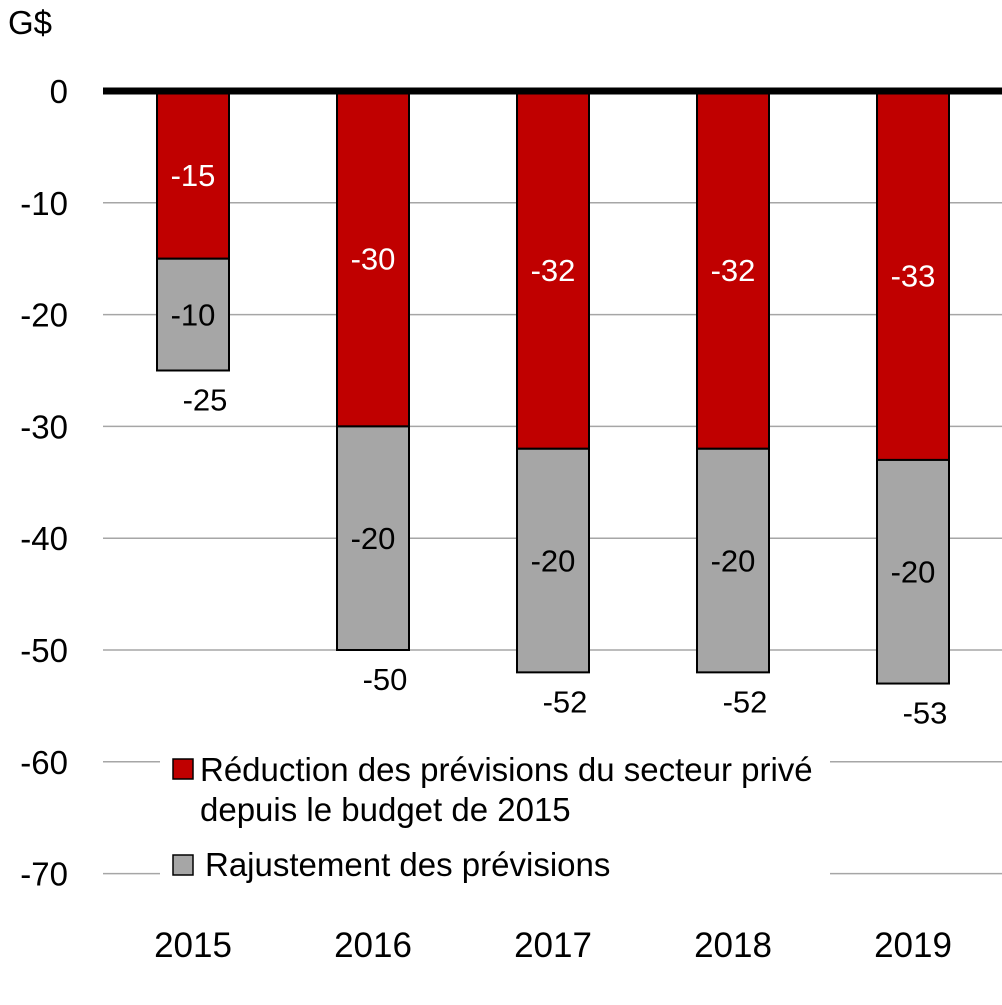  Describe the element at coordinates (373, 259) in the screenshot. I see `data-label-private-sector-reduction: -30` at that location.